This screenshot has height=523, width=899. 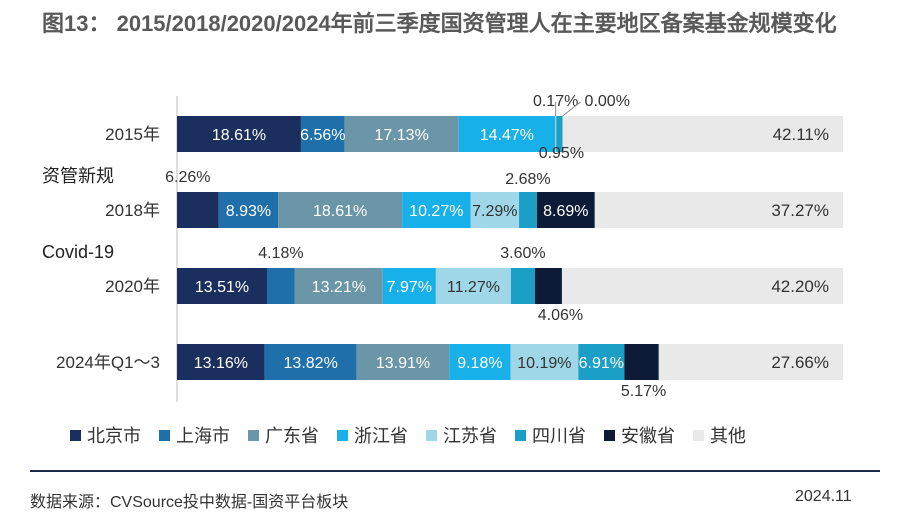 What do you see at coordinates (823, 496) in the screenshot?
I see `report-date: 2024.11` at bounding box center [823, 496].